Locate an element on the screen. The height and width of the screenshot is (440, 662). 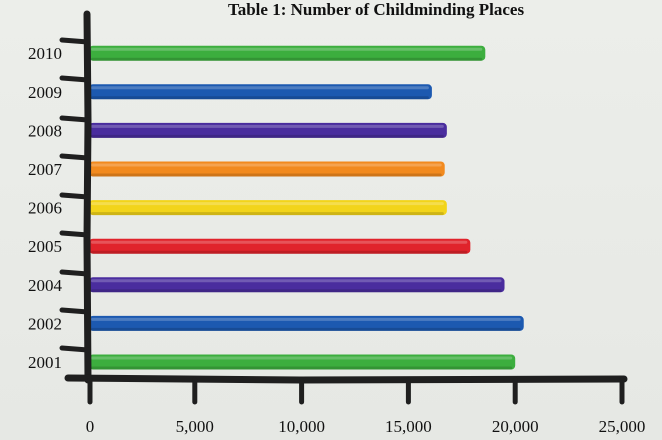
bar-2002-fill is located at coordinates (306, 323).